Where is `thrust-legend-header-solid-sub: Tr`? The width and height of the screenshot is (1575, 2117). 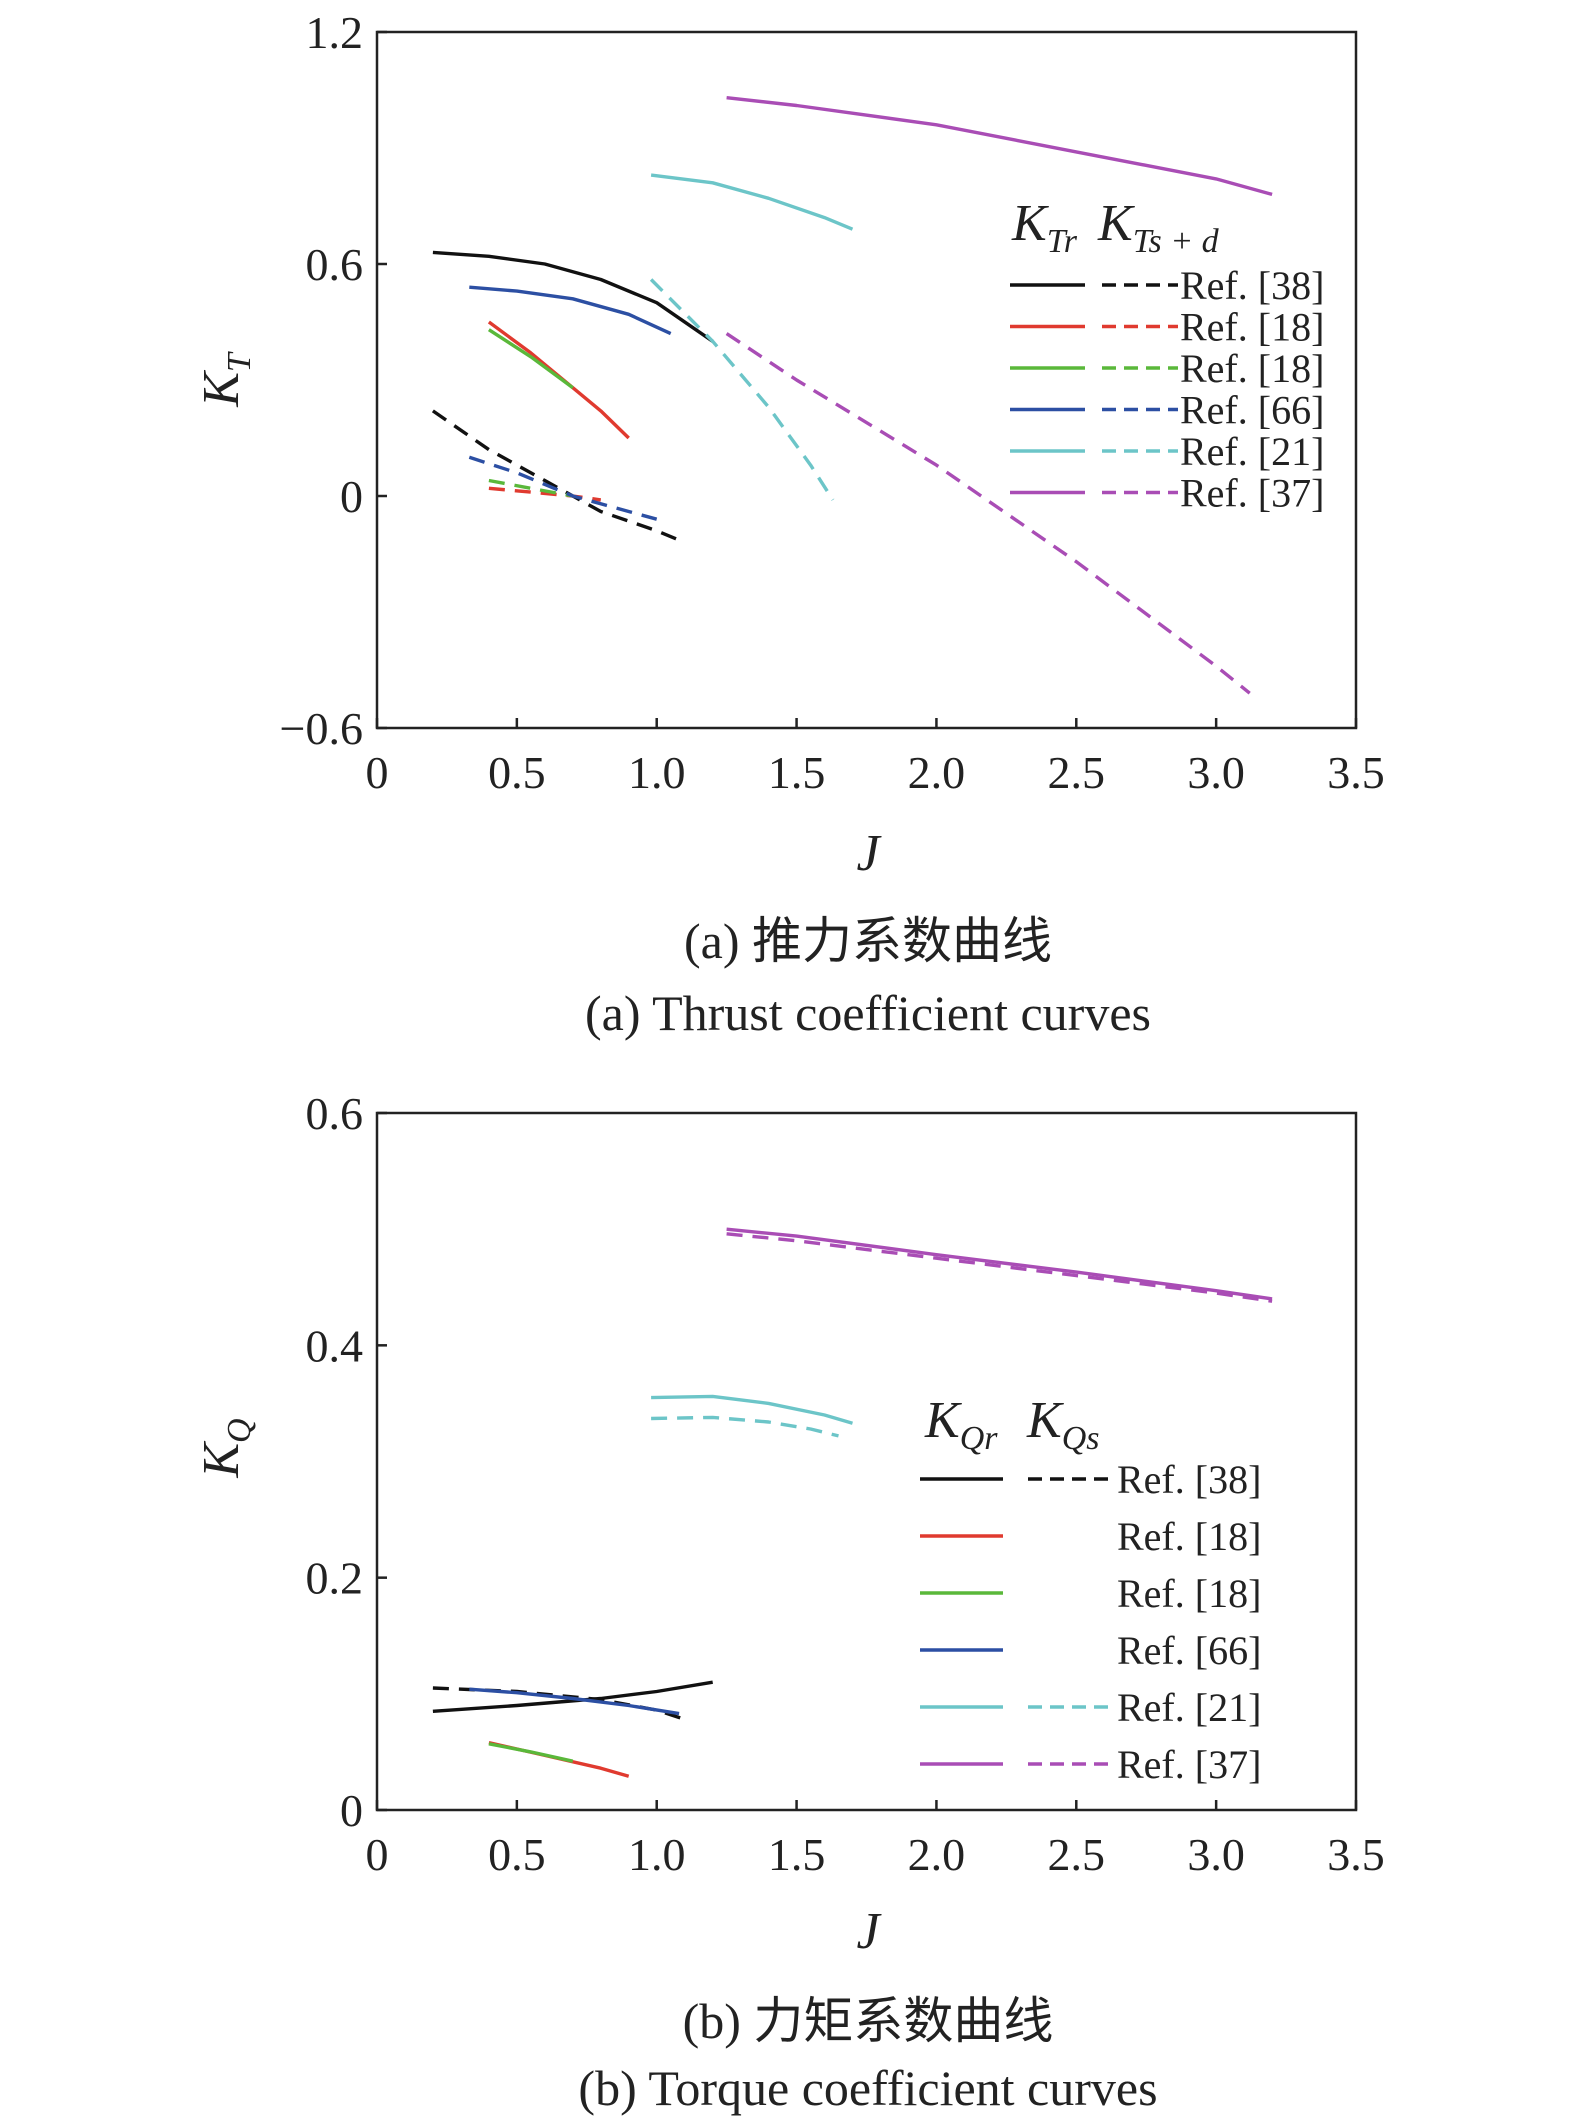 thrust-legend-header-solid-sub: Tr is located at coordinates (1062, 241).